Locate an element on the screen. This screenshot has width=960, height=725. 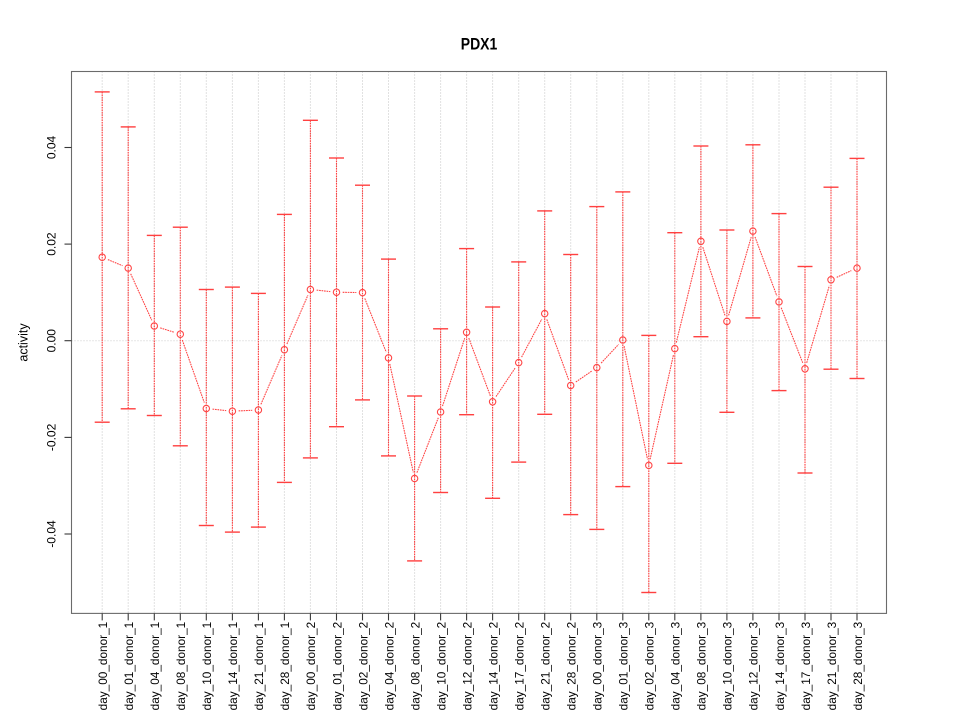
svg-text: day_08_donor_2 is located at coordinates (415, 666).